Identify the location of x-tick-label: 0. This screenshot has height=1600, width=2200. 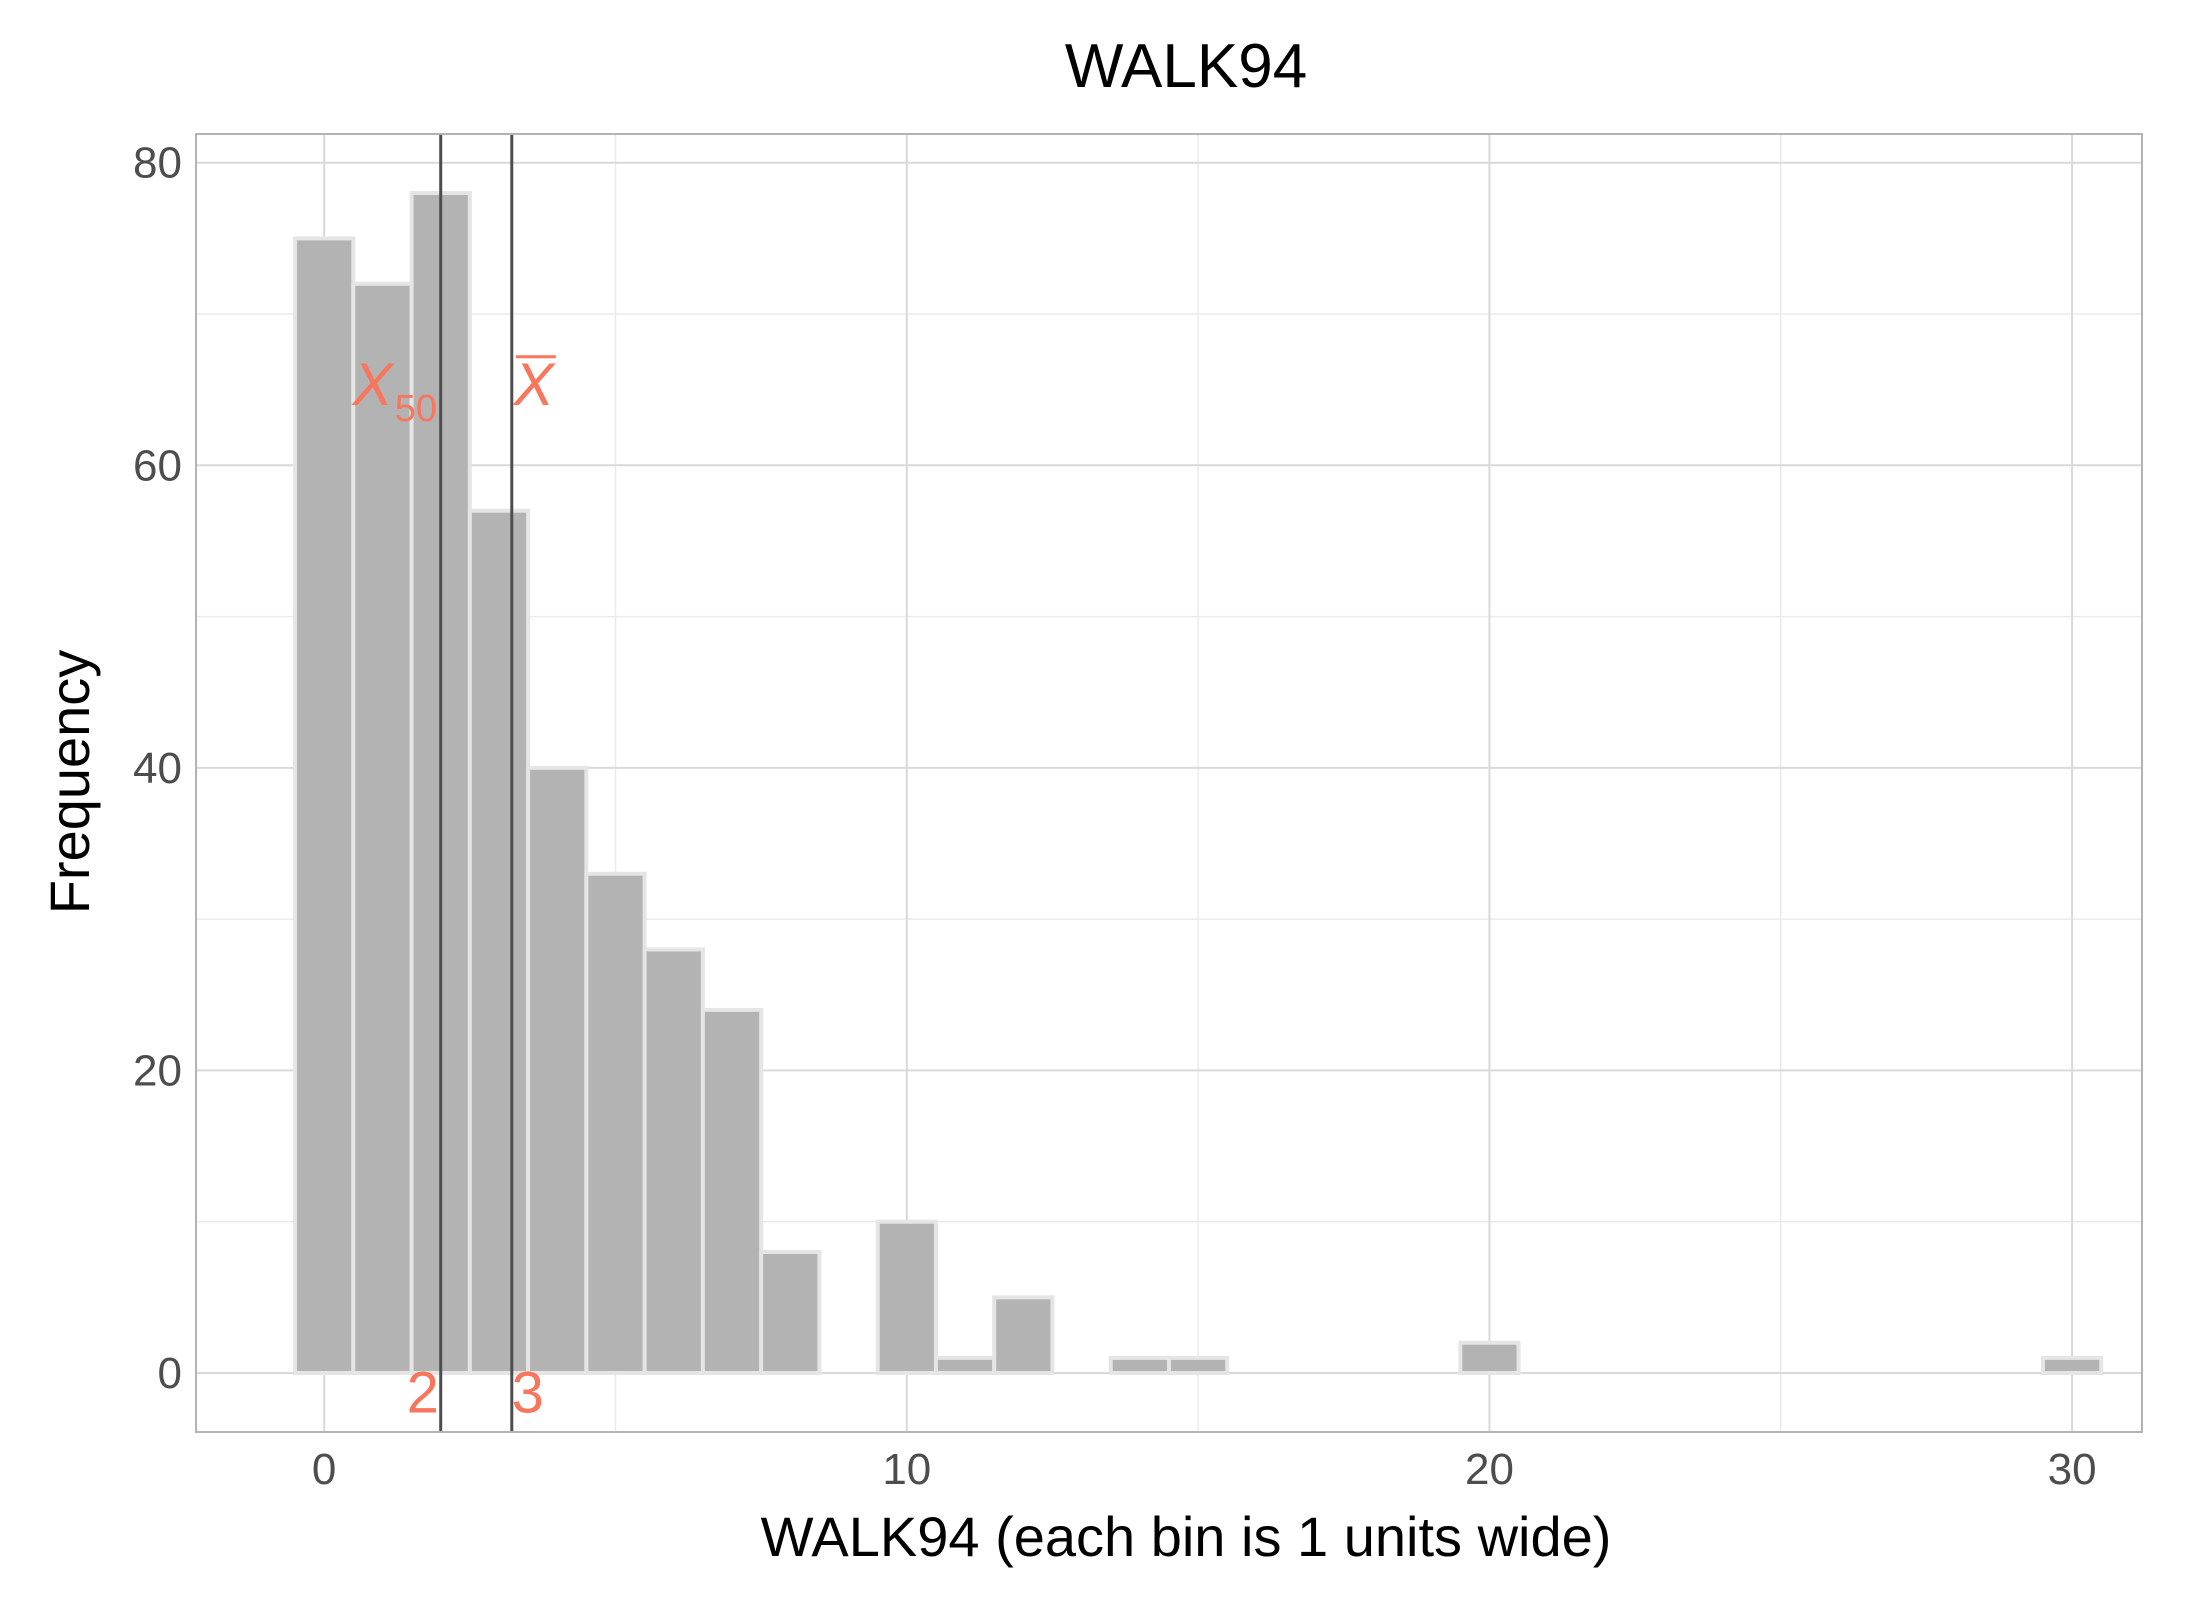
(324, 1469).